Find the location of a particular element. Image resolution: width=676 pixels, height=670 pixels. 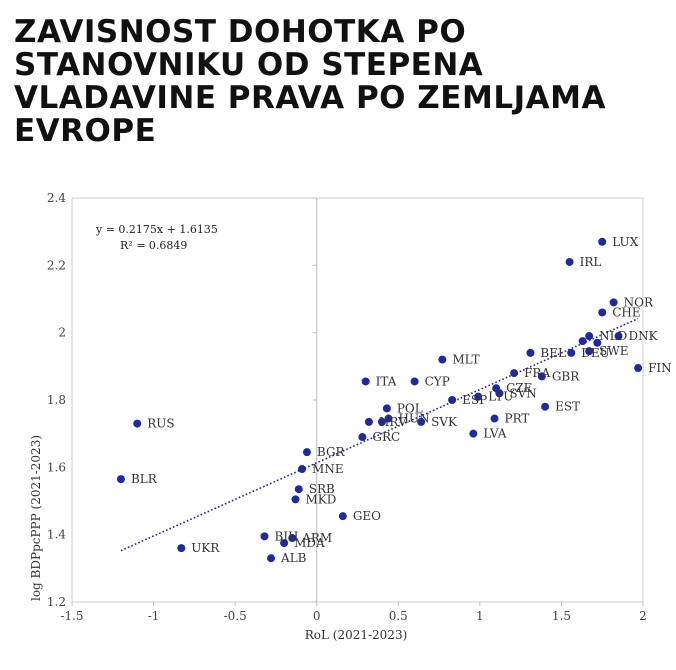

trend-equation: y = 0.2175x + 1.6135 is located at coordinates (156, 229).